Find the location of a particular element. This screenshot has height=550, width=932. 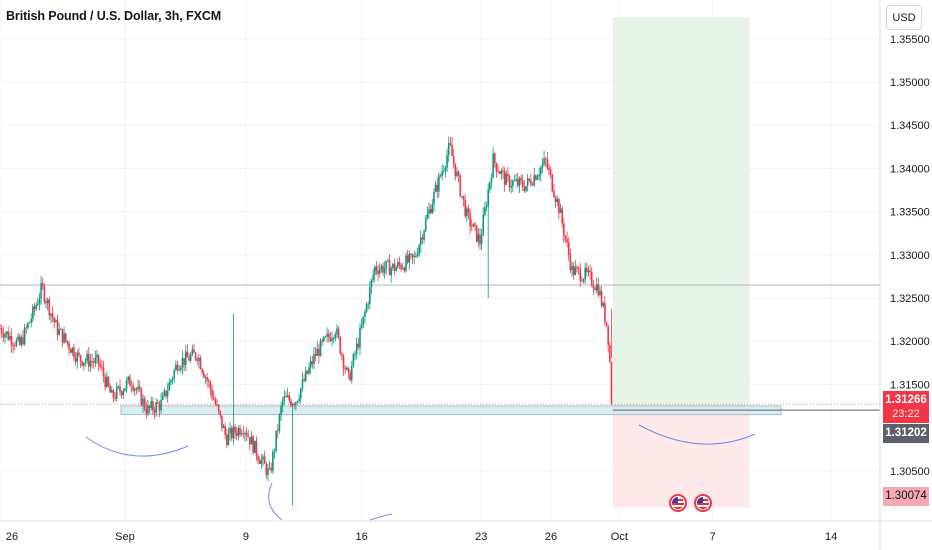

last-price-value: 1.31266 is located at coordinates (906, 400).